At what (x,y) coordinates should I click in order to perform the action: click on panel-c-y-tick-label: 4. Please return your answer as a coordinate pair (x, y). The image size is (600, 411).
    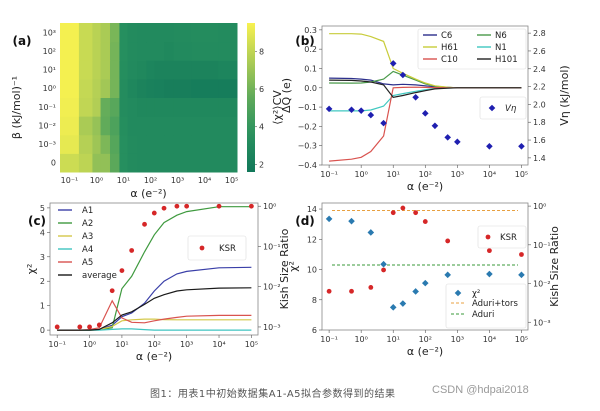
    Looking at the image, I should click on (42, 232).